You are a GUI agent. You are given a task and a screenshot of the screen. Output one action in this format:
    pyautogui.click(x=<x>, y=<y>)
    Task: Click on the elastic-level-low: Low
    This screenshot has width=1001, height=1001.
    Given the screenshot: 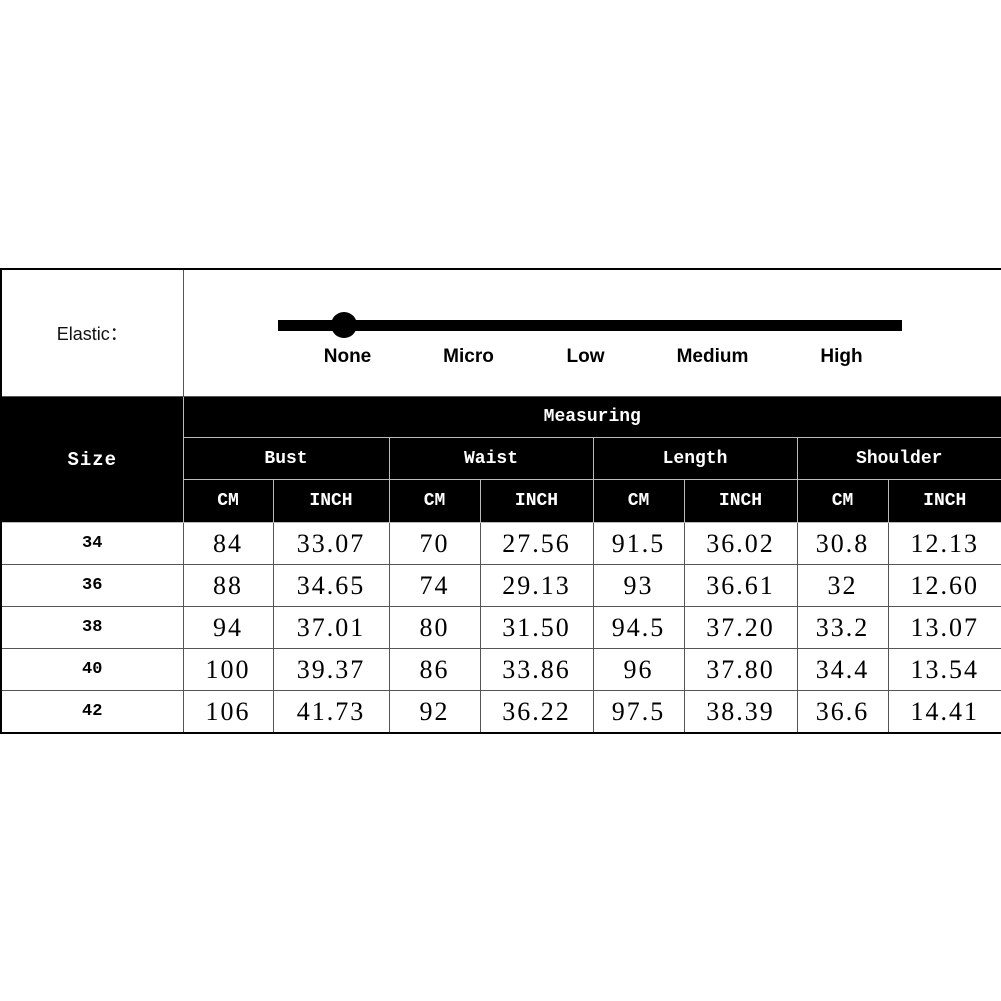 What is the action you would take?
    pyautogui.click(x=585, y=356)
    